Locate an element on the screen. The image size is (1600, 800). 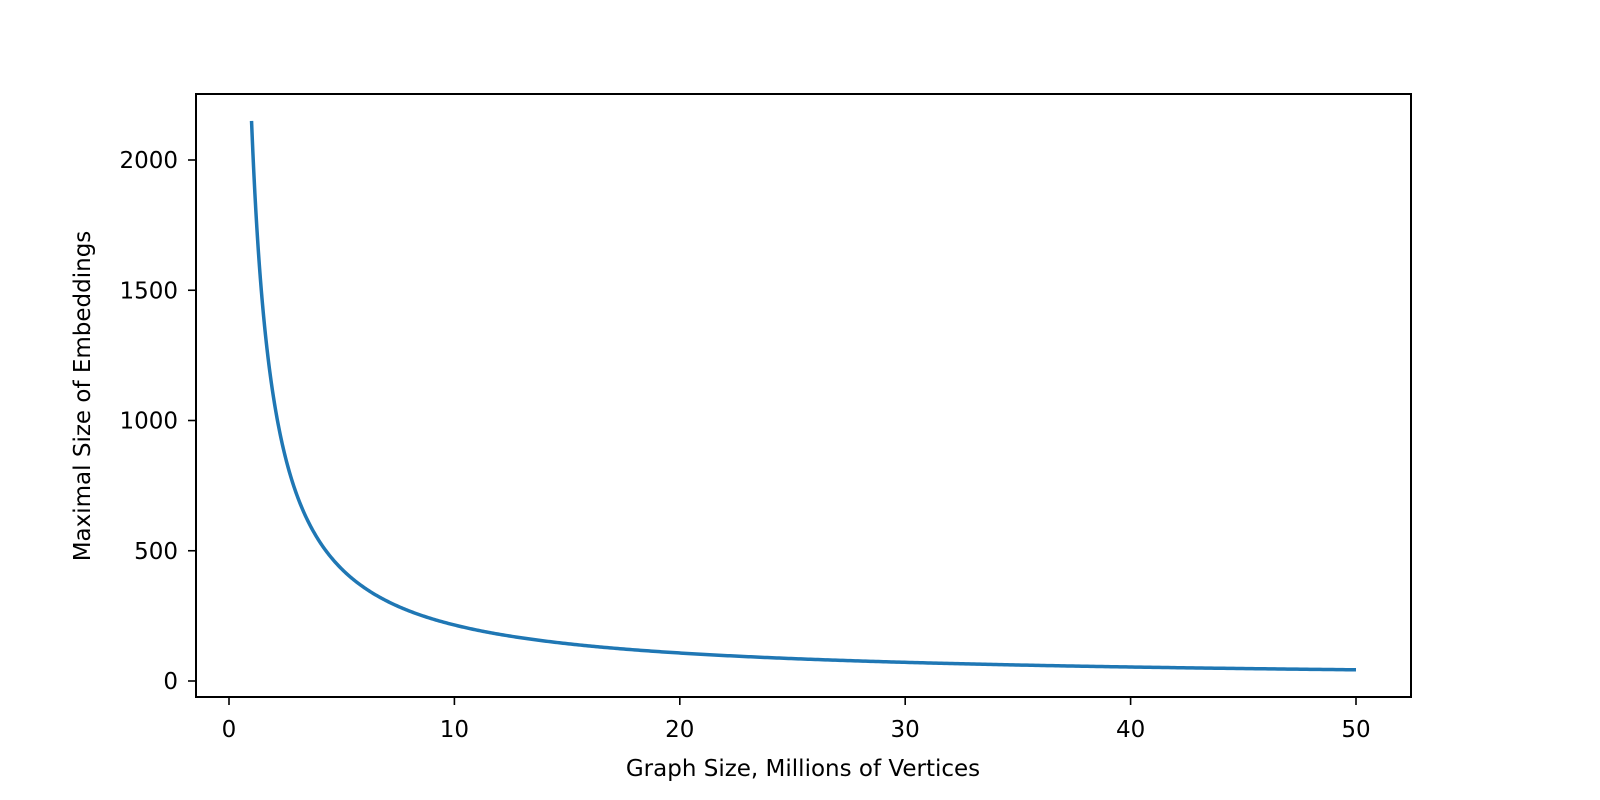
y-tick-label: 0 is located at coordinates (170, 682).